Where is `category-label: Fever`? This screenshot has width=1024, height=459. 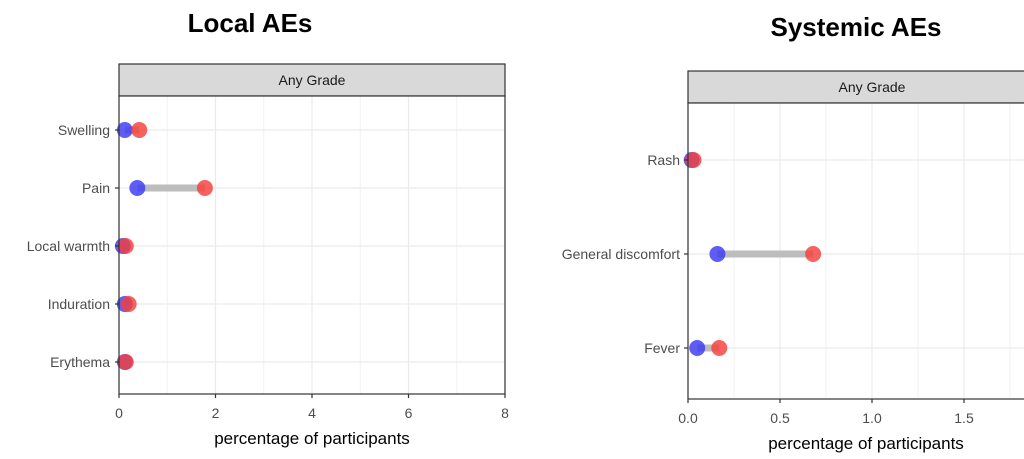
category-label: Fever is located at coordinates (662, 348).